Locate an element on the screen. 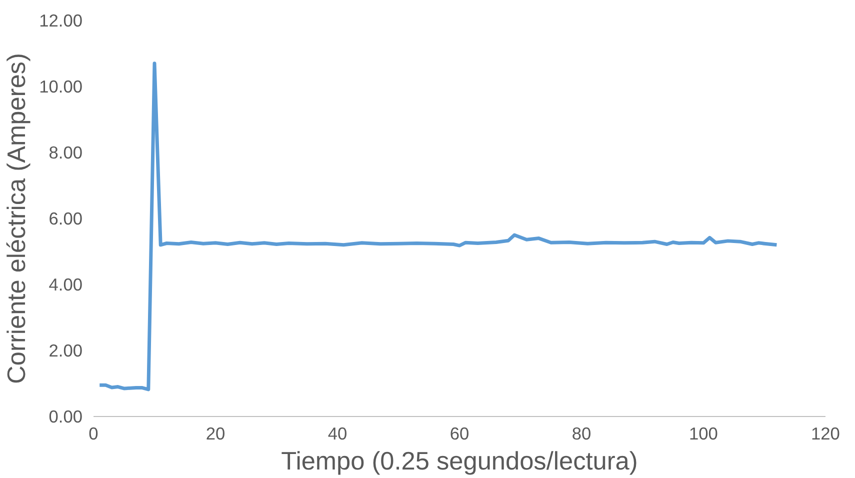 This screenshot has height=478, width=855. x-tick-label: 80 is located at coordinates (582, 434).